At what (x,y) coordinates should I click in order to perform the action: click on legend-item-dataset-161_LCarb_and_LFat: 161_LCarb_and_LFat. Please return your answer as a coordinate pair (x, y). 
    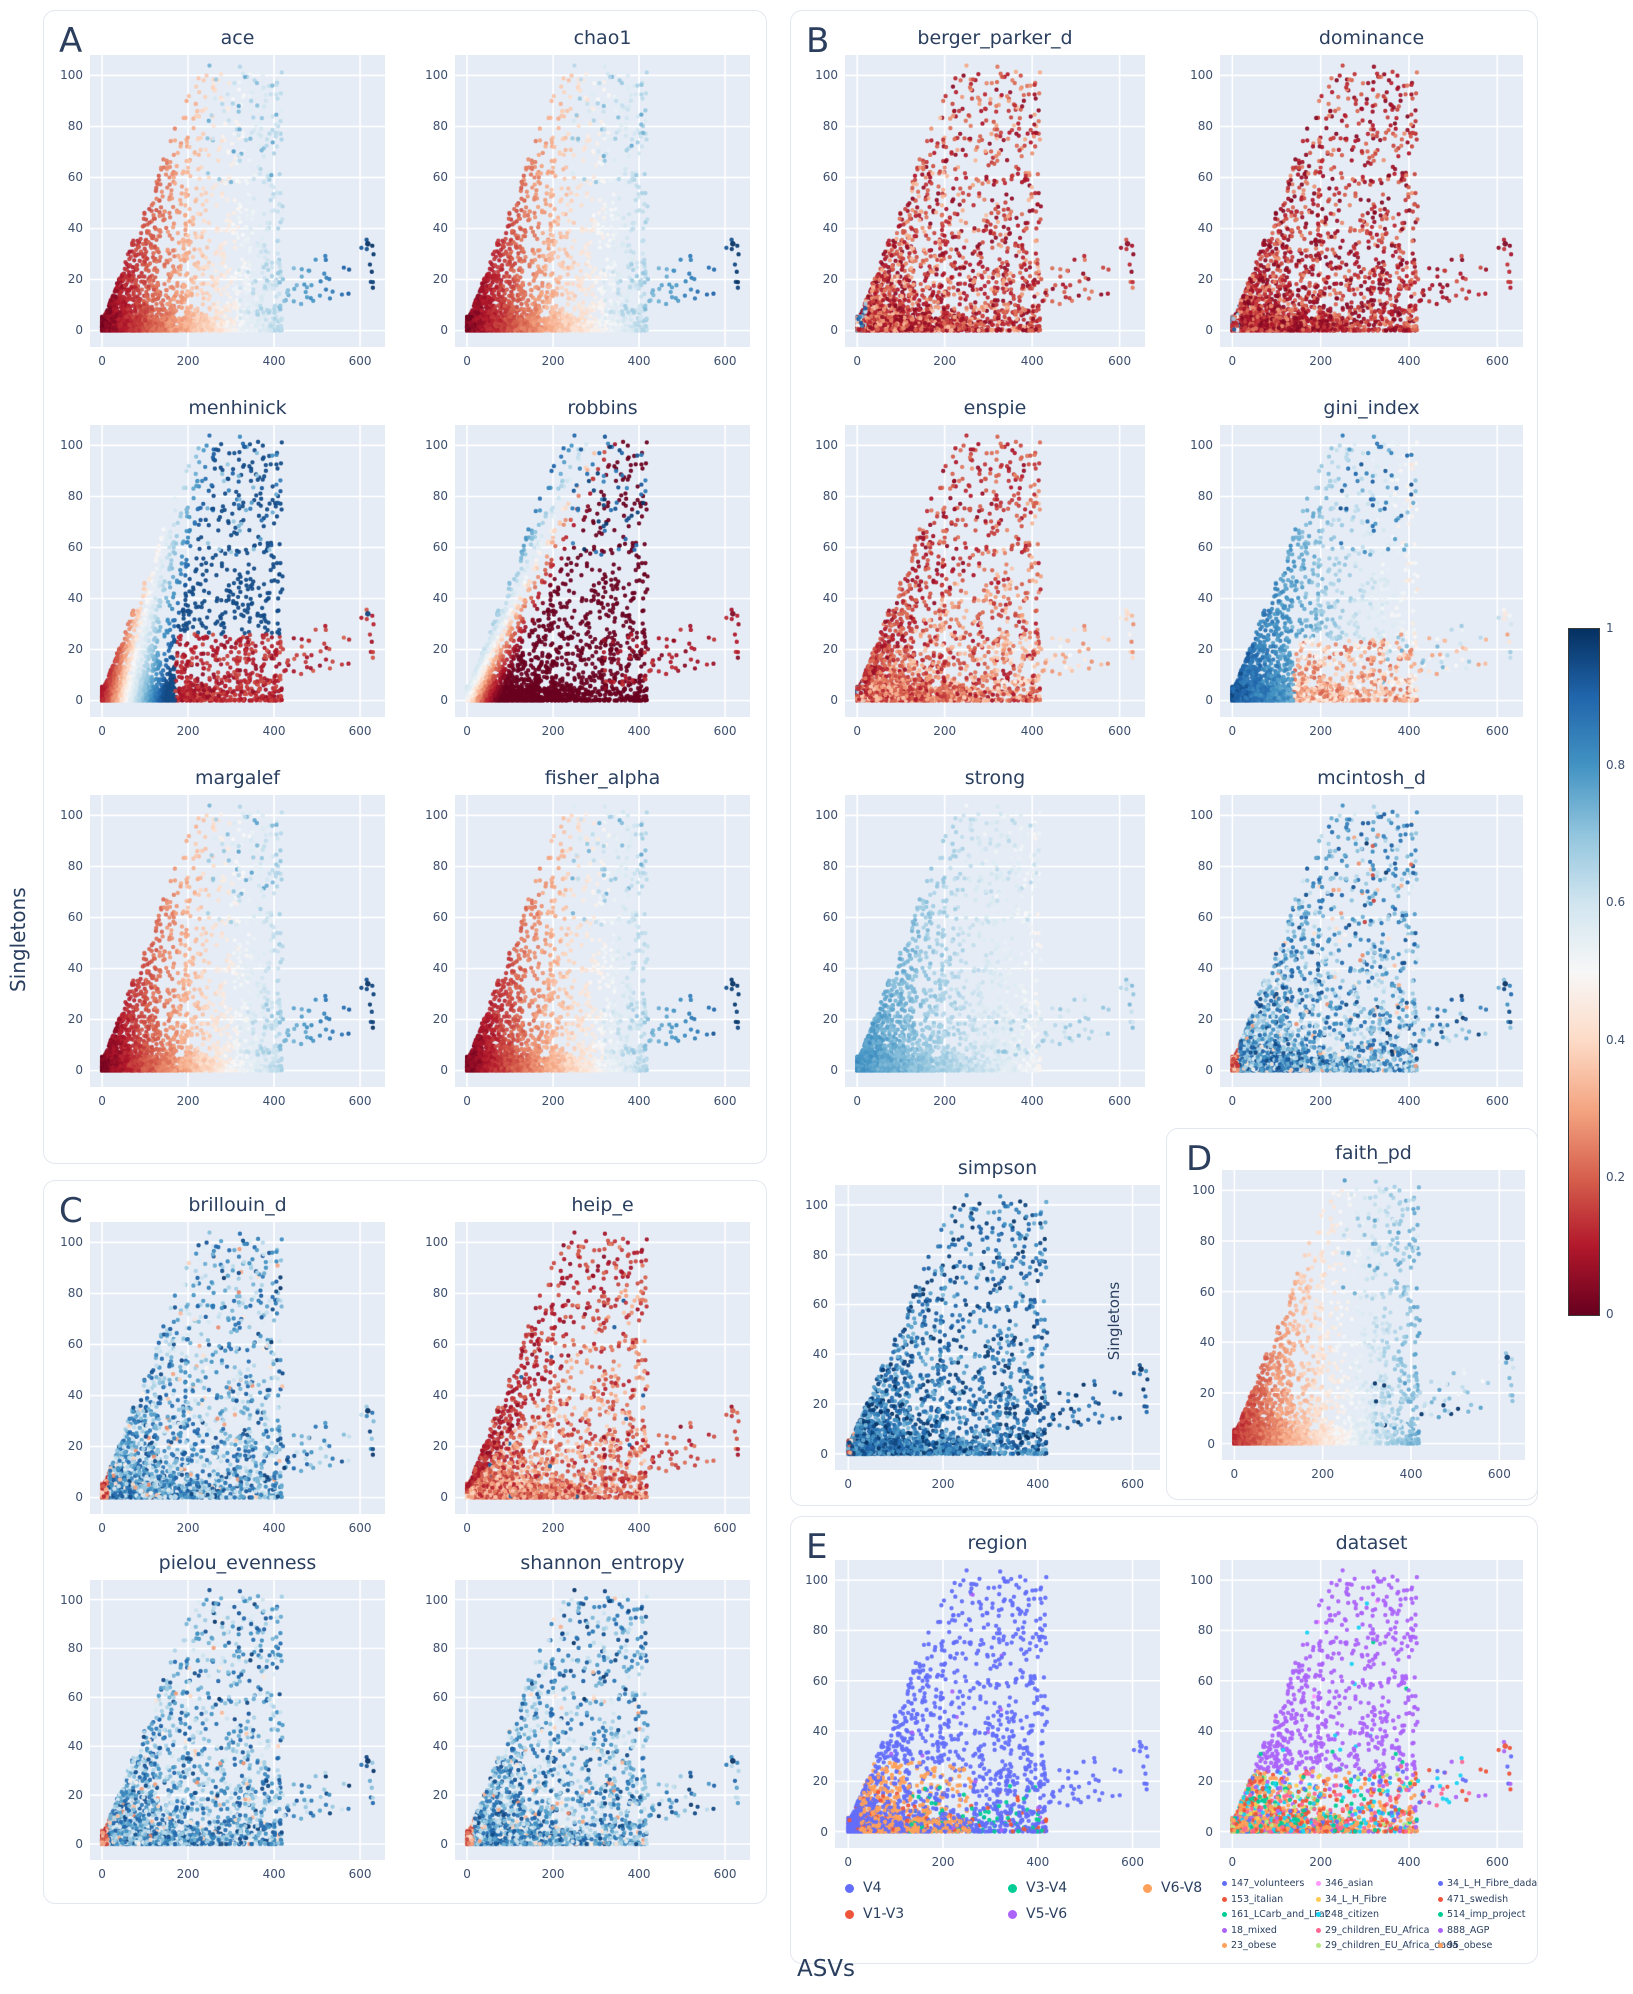
    Looking at the image, I should click on (1275, 1914).